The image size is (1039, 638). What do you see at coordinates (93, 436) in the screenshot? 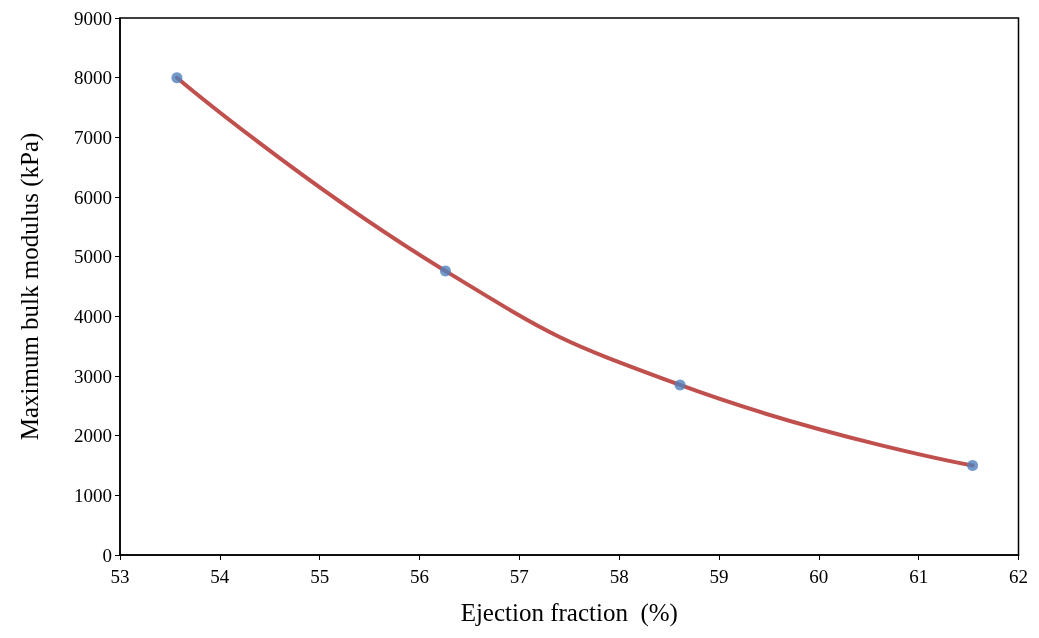
I see `y-tick-label: 2000` at bounding box center [93, 436].